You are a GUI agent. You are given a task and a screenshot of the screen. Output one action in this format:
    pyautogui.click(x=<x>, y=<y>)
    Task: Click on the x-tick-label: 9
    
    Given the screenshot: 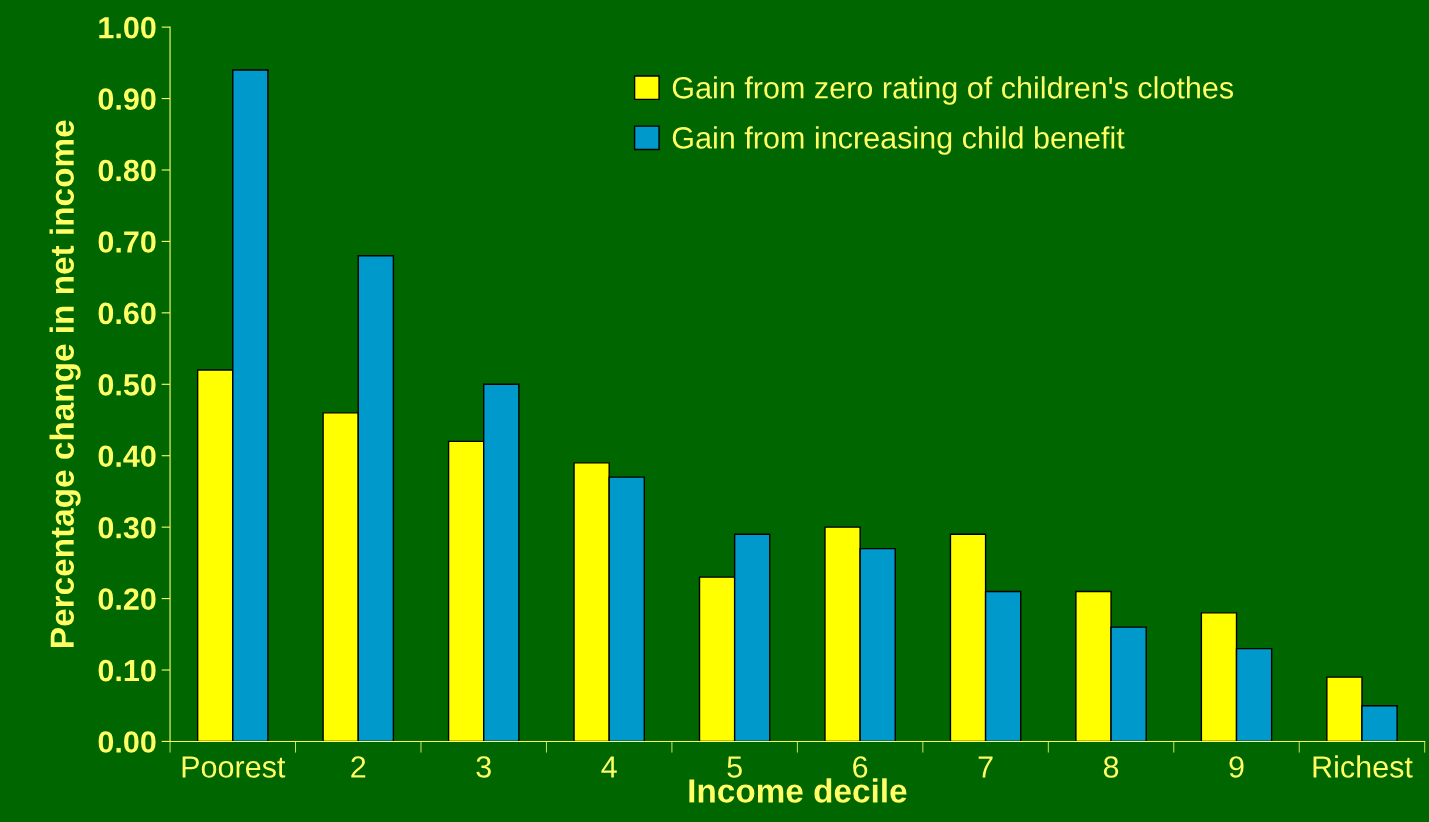 What is the action you would take?
    pyautogui.click(x=1236, y=767)
    